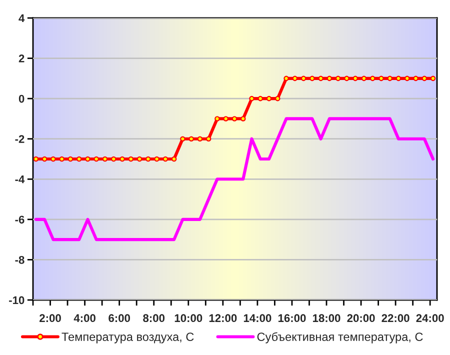 The image size is (450, 355). Describe the element at coordinates (154, 318) in the screenshot. I see `x-tick-label: 8:00` at that location.